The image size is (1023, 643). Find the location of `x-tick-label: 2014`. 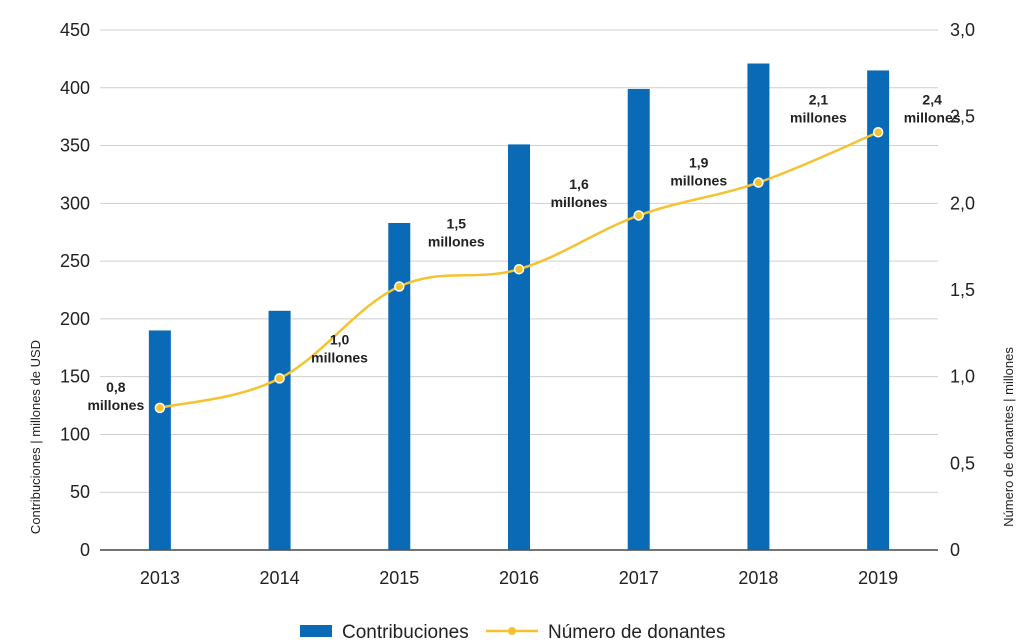

x-tick-label: 2014 is located at coordinates (280, 578).